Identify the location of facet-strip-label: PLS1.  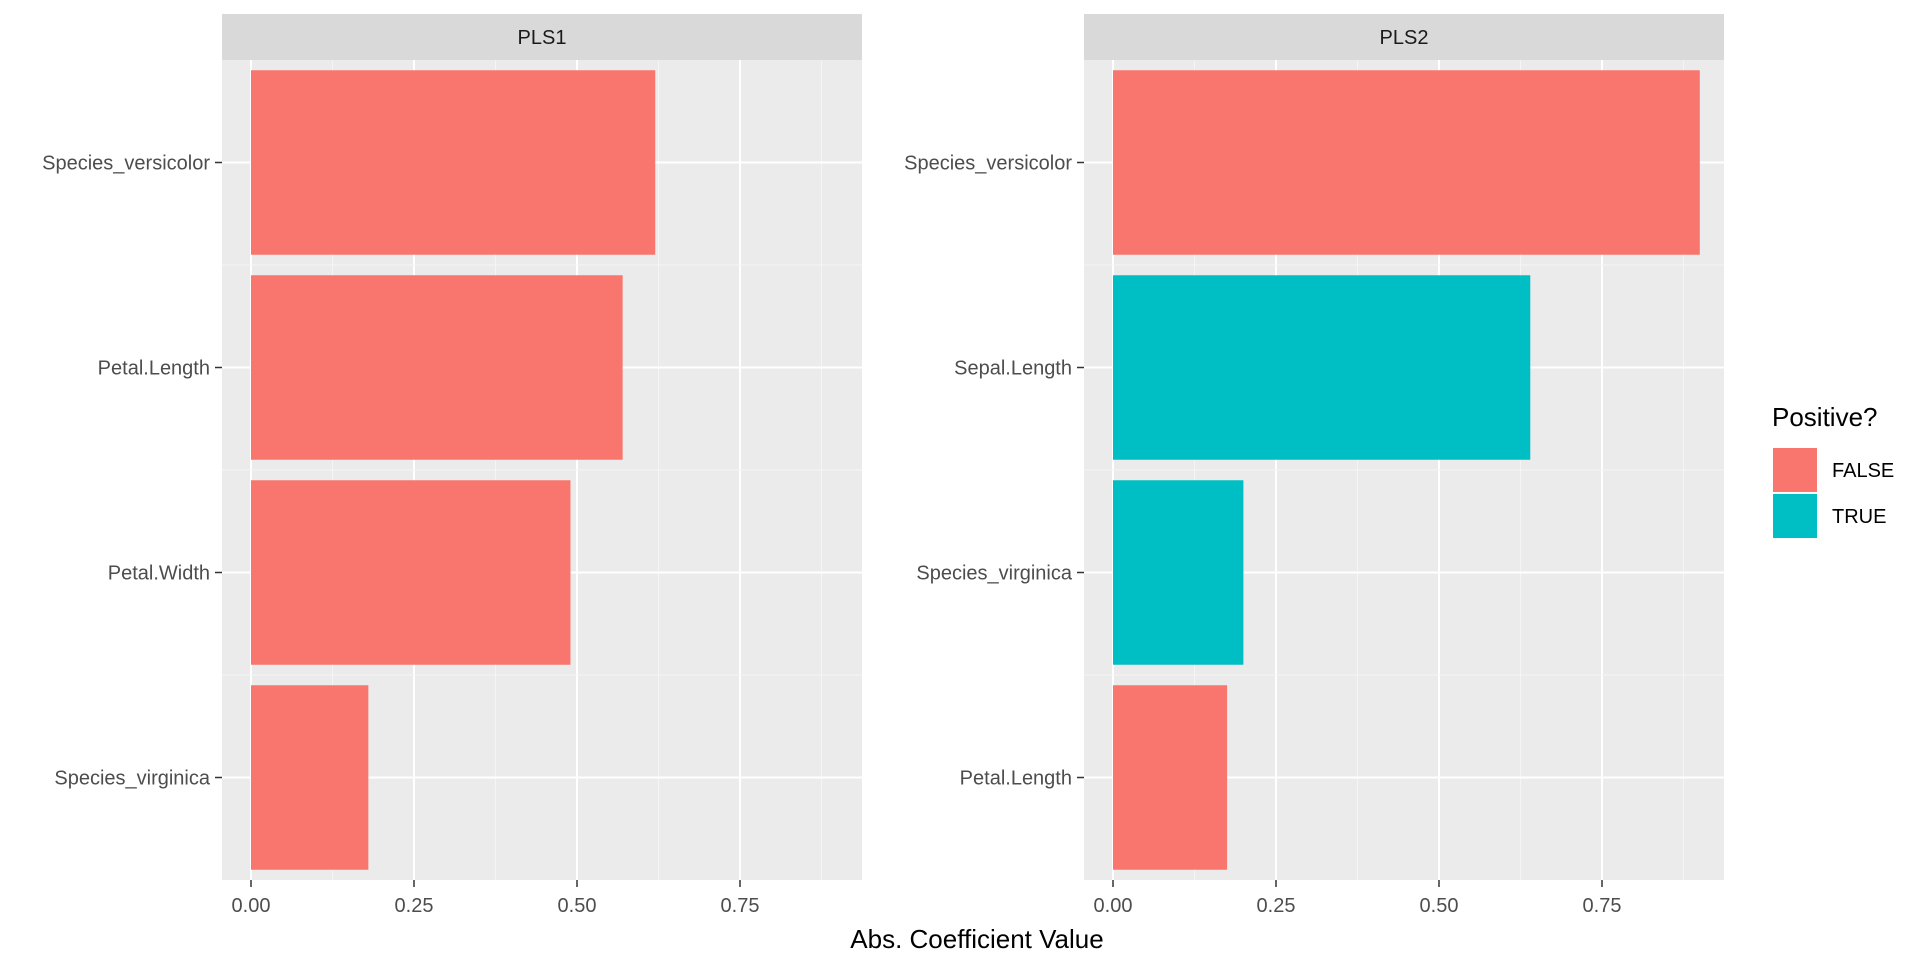
(542, 38).